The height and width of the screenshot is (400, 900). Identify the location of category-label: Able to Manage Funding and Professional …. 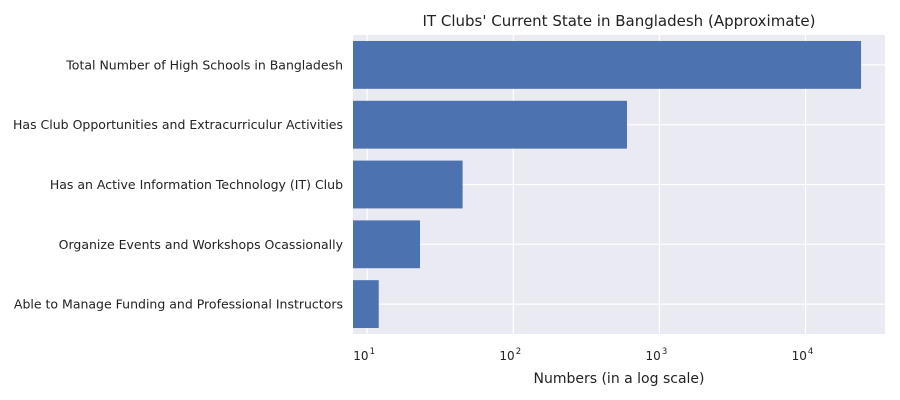
(178, 304).